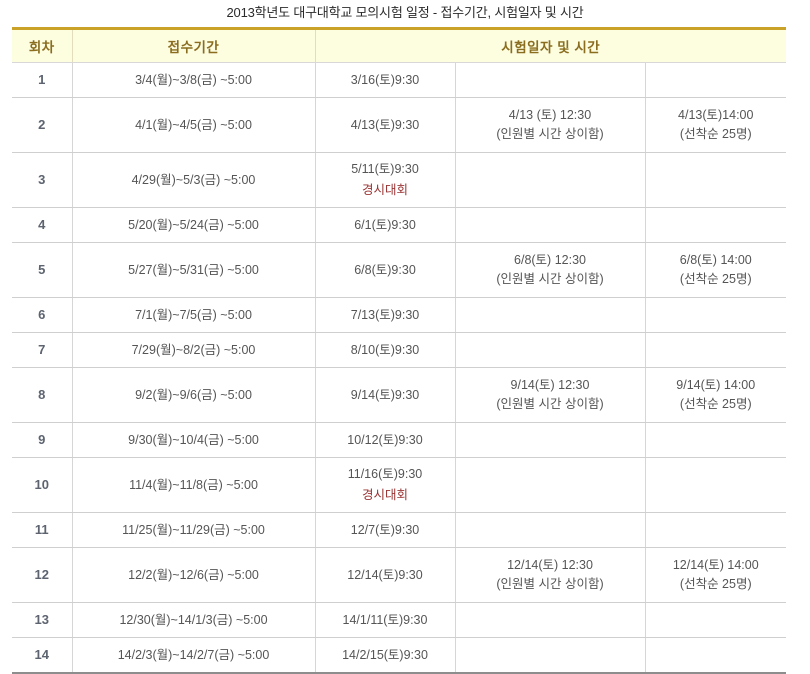 The image size is (810, 674). I want to click on cell-session-no: 13, so click(42, 620).